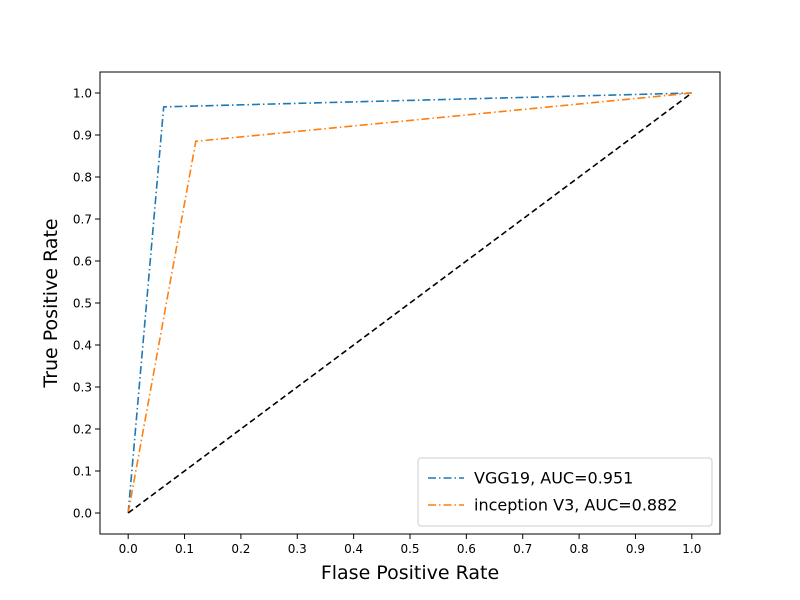 The width and height of the screenshot is (800, 600). Describe the element at coordinates (82, 136) in the screenshot. I see `y-tick-label: 0.9` at that location.